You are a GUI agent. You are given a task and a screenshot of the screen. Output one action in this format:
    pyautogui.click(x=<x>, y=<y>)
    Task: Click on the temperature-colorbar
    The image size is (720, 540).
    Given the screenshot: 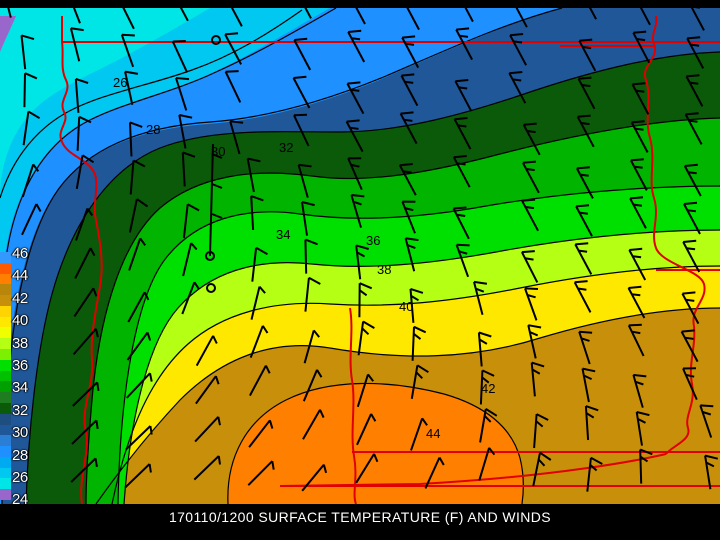 What is the action you would take?
    pyautogui.click(x=5, y=376)
    